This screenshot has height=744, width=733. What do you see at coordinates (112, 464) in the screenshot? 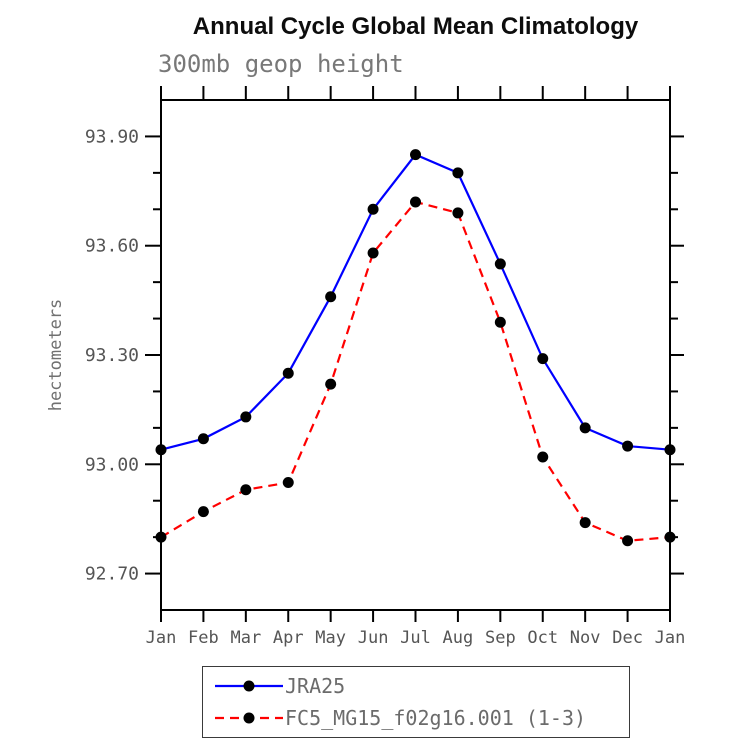
I see `y-tick-label: 93.00` at bounding box center [112, 464].